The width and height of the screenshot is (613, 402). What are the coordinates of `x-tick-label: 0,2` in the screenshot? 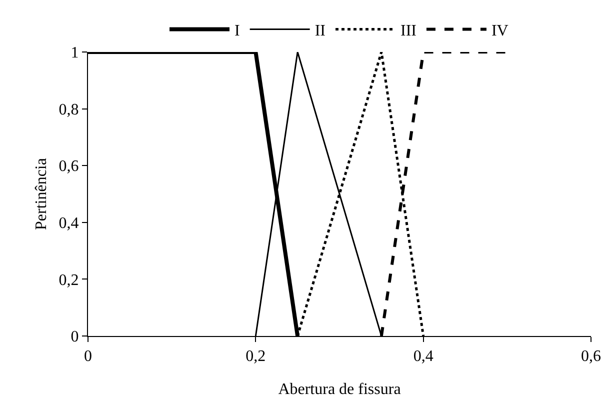 It's located at (256, 357).